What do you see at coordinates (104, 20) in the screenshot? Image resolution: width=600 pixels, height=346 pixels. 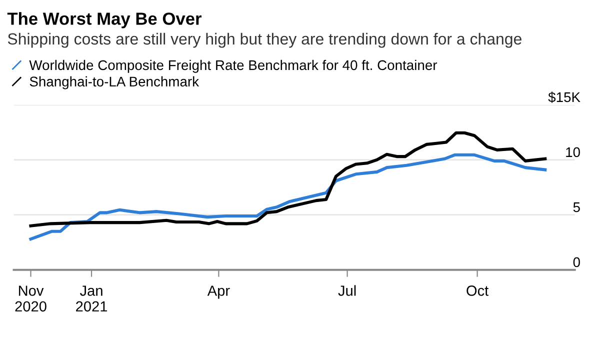 I see `chart-title: The Worst May Be Over` at bounding box center [104, 20].